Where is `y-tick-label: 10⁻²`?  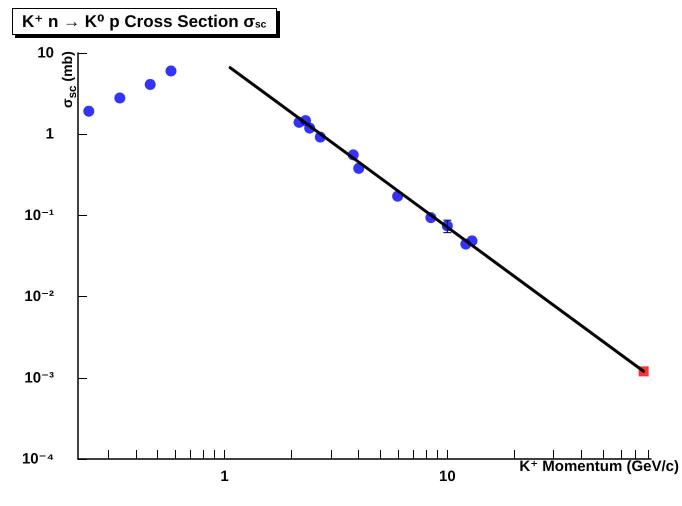 y-tick-label: 10⁻² is located at coordinates (39, 297).